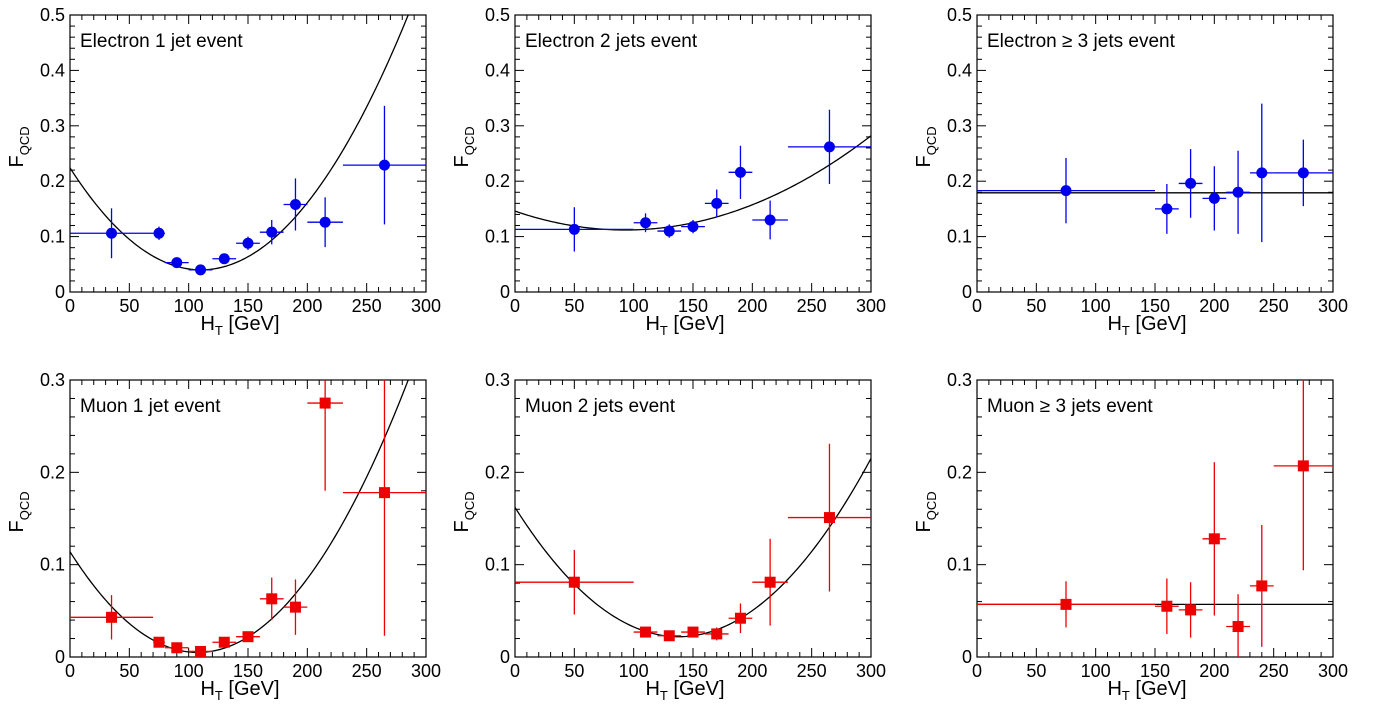  What do you see at coordinates (1081, 41) in the screenshot?
I see `panel-title: Electron ≥ 3 jets event` at bounding box center [1081, 41].